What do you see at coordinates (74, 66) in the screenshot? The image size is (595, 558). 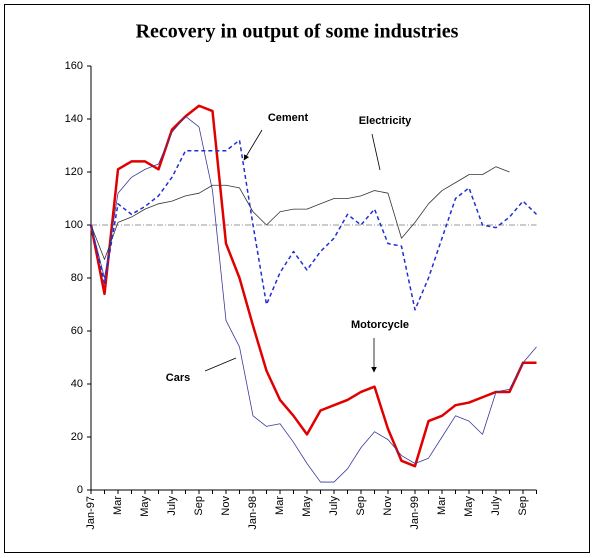 I see `y-tick-label: 160` at bounding box center [74, 66].